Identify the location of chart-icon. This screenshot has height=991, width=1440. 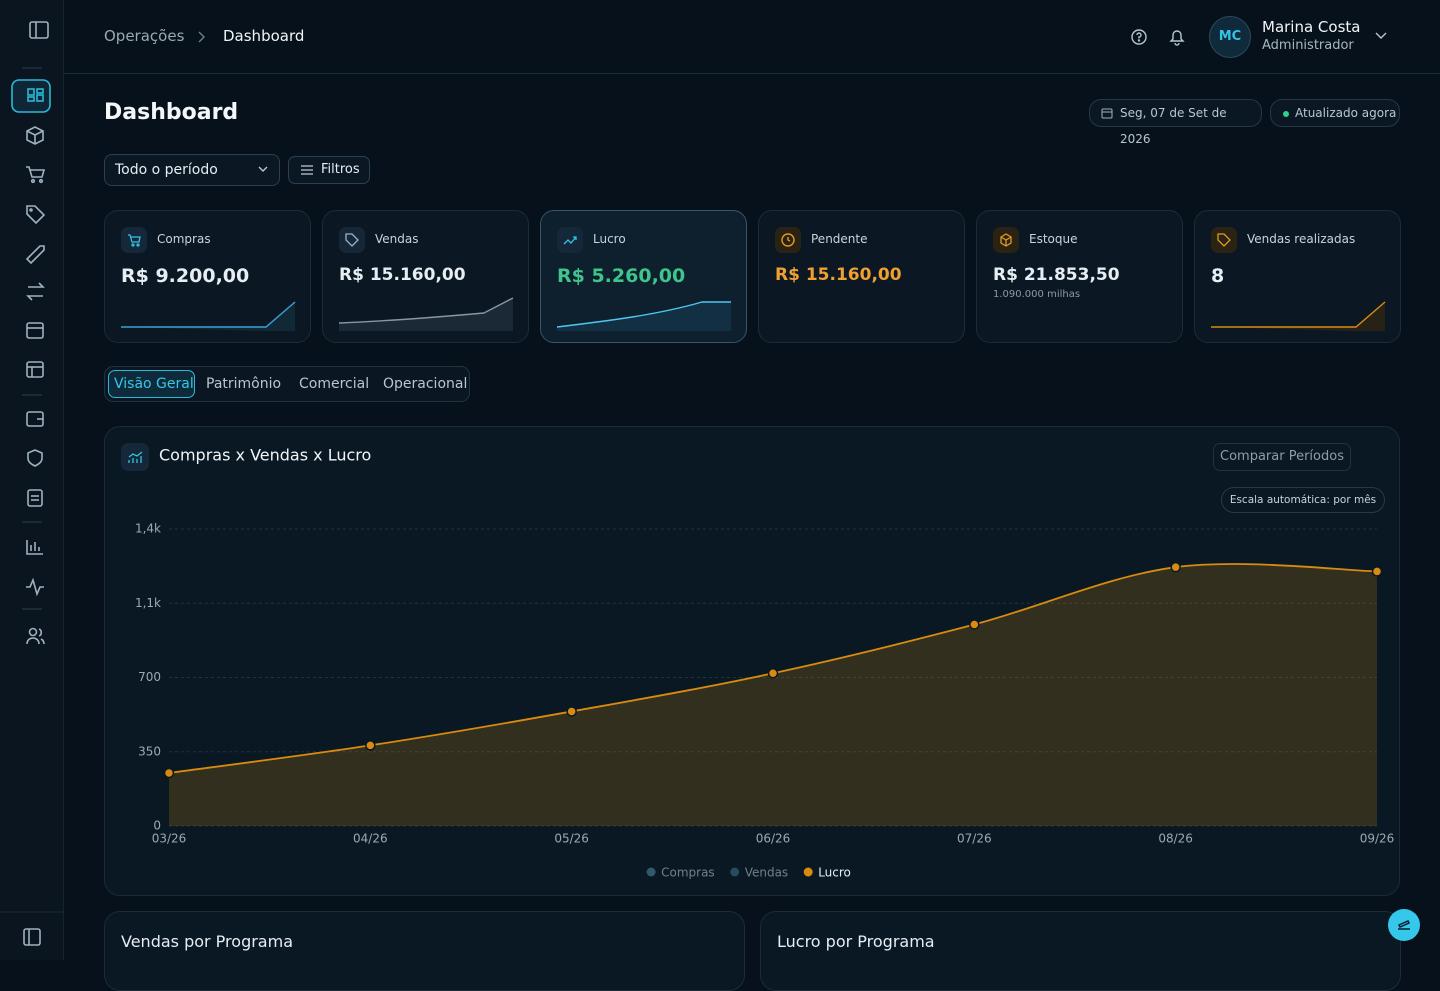
(135, 457).